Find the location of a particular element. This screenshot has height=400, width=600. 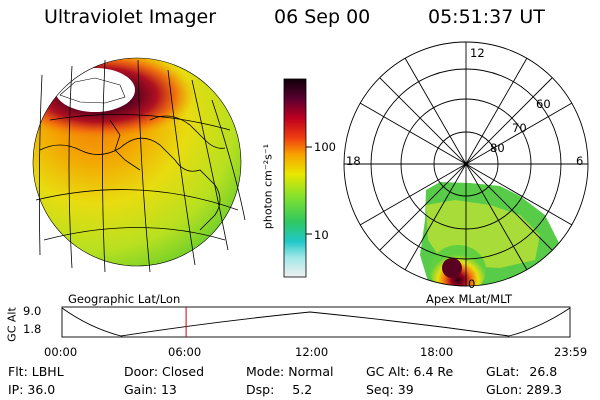

seq-status: Seq: 39 is located at coordinates (390, 389).